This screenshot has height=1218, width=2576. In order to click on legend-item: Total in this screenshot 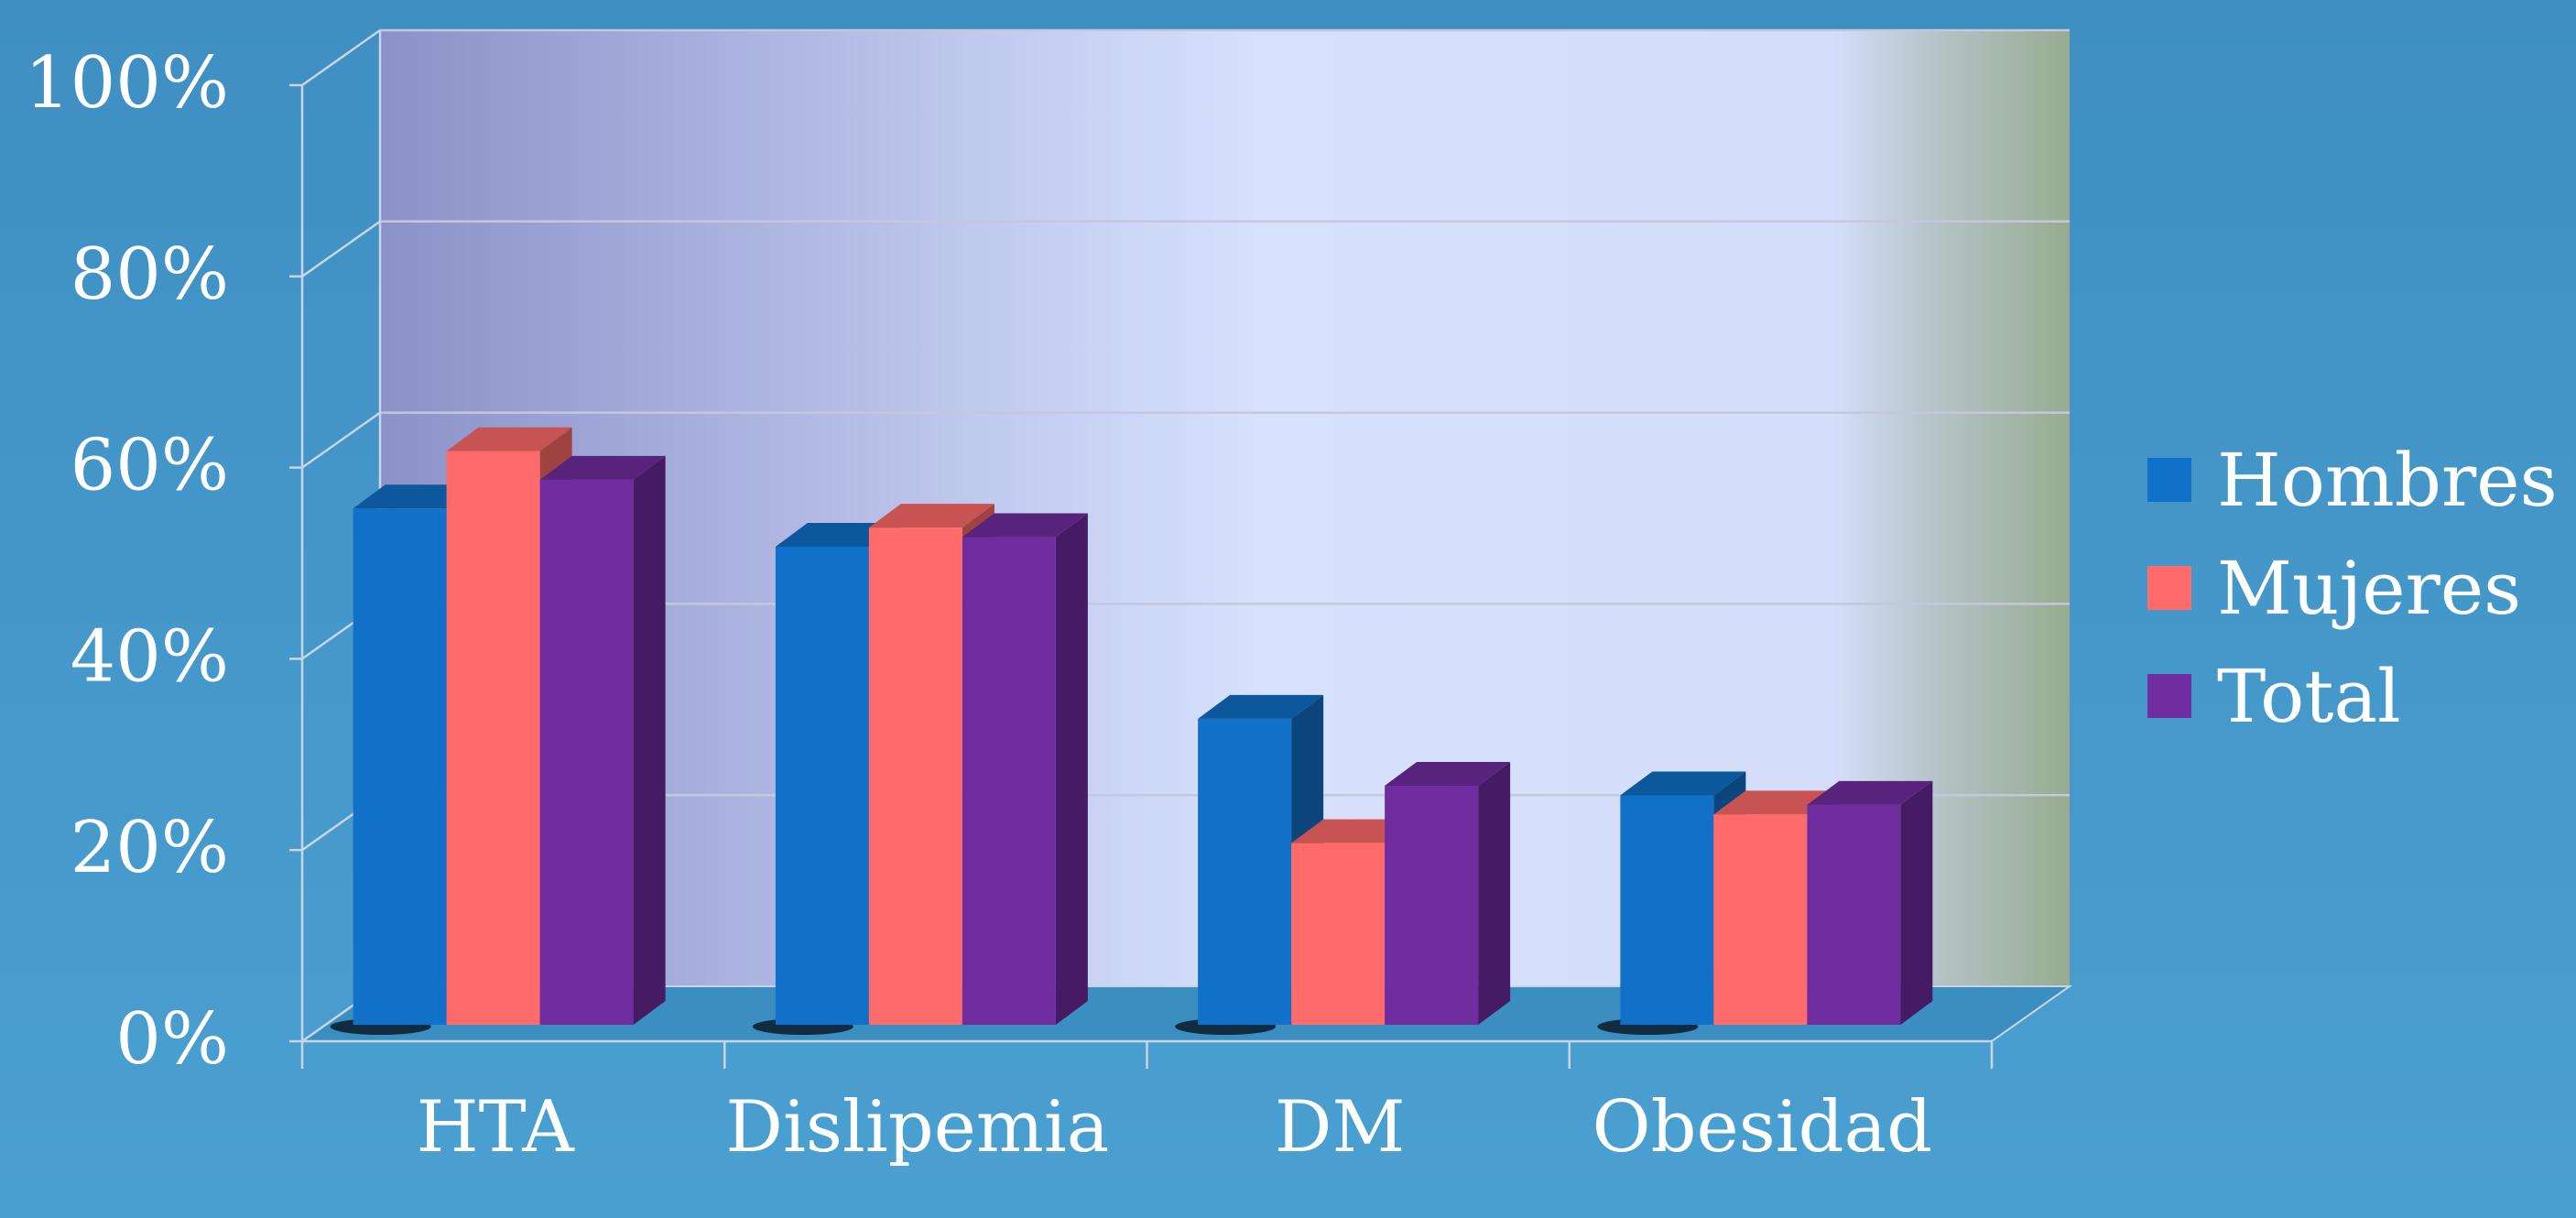, I will do `click(2358, 696)`.